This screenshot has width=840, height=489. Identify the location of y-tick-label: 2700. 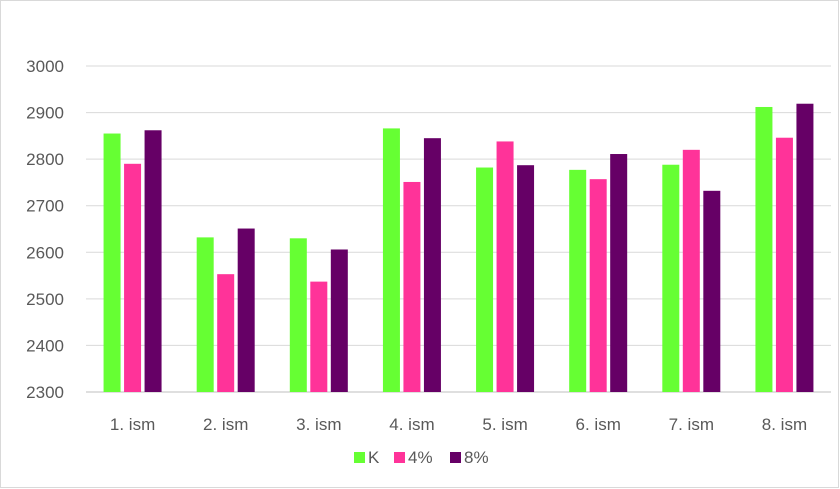
(45, 206).